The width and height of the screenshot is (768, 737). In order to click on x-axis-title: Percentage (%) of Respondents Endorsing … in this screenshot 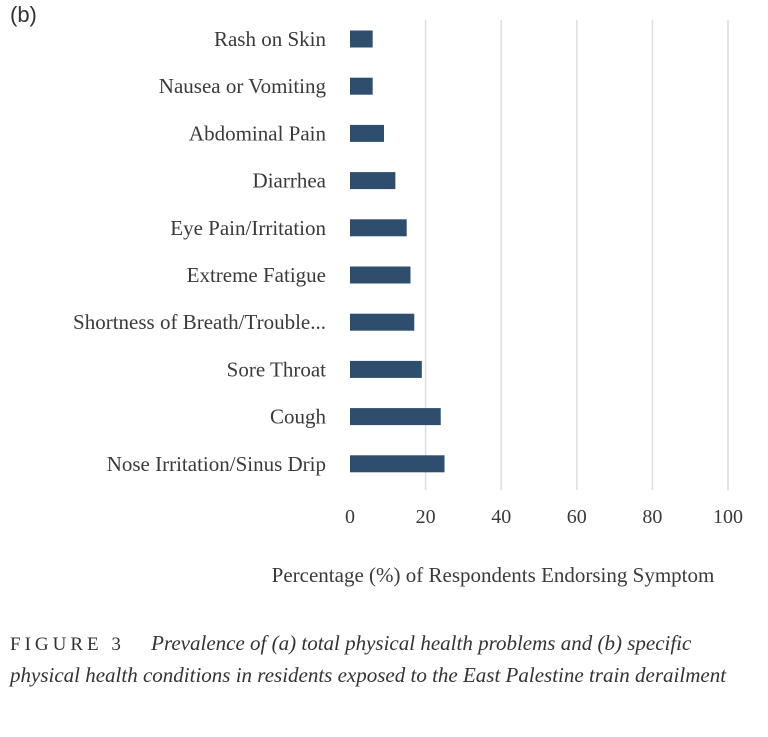, I will do `click(493, 575)`.